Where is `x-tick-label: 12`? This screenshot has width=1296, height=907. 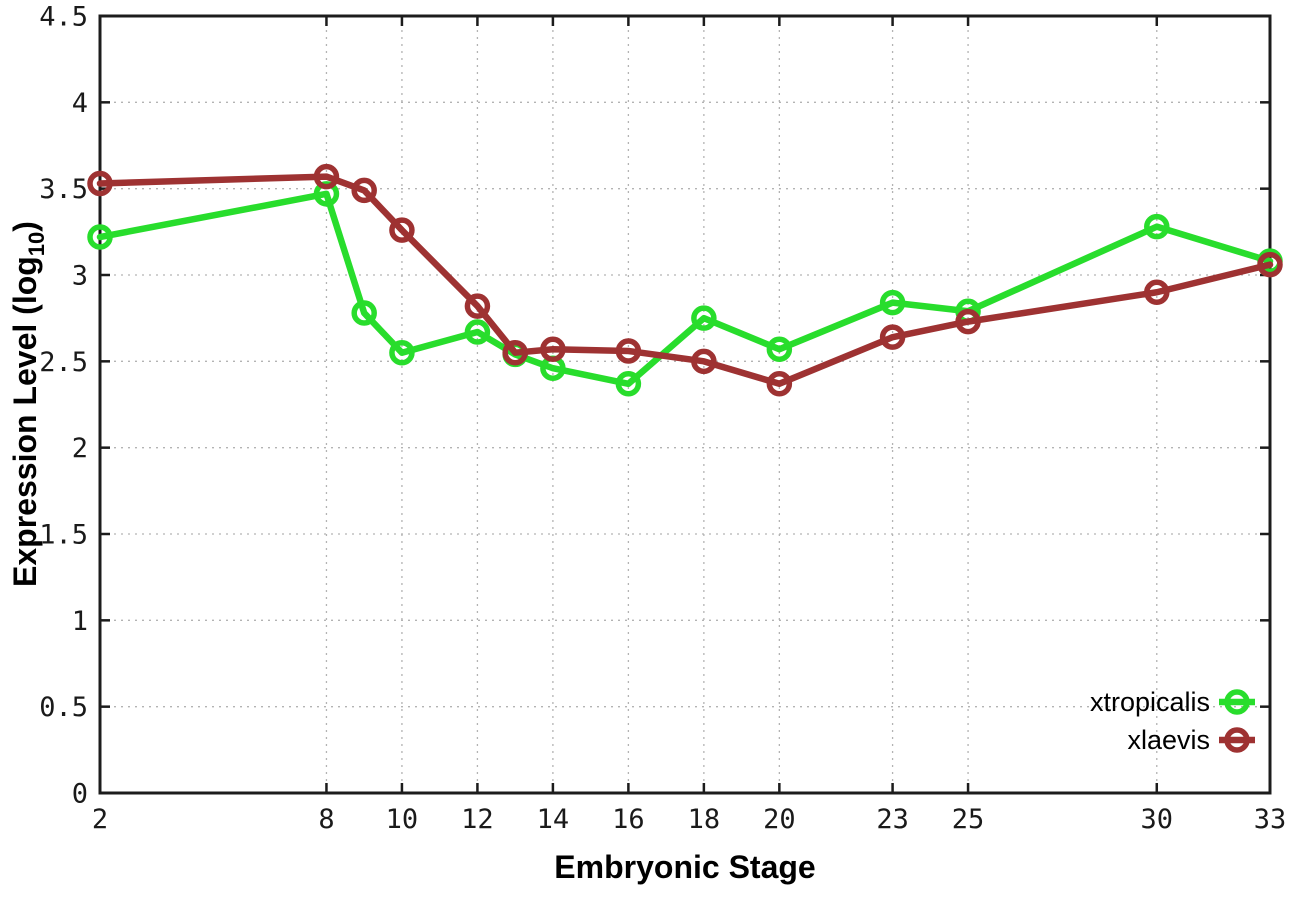
x-tick-label: 12 is located at coordinates (477, 819).